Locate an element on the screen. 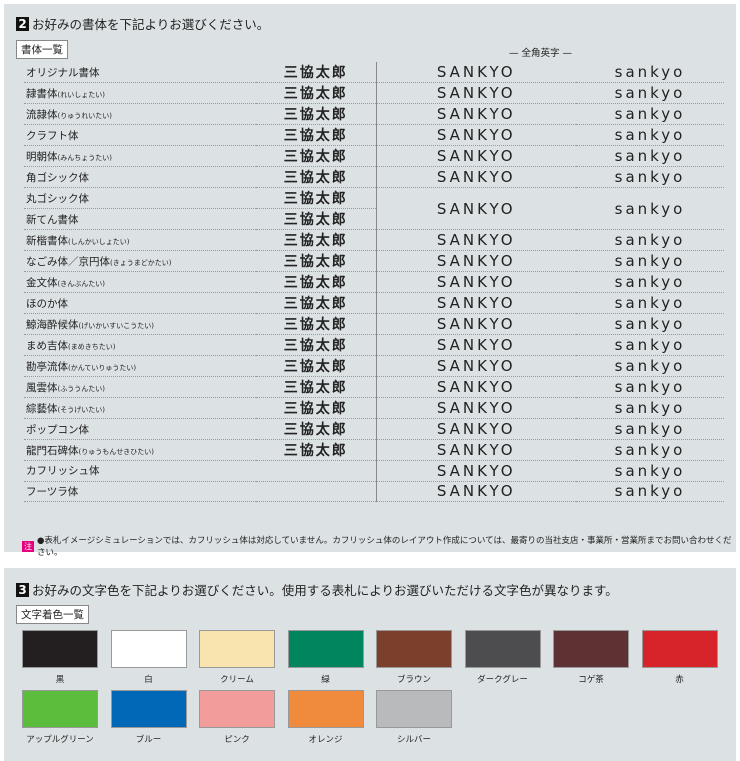 The width and height of the screenshot is (740, 761). font-row: 明朝体(みんちょうたい) 三協太郎 SANKYO sankyo is located at coordinates (374, 156).